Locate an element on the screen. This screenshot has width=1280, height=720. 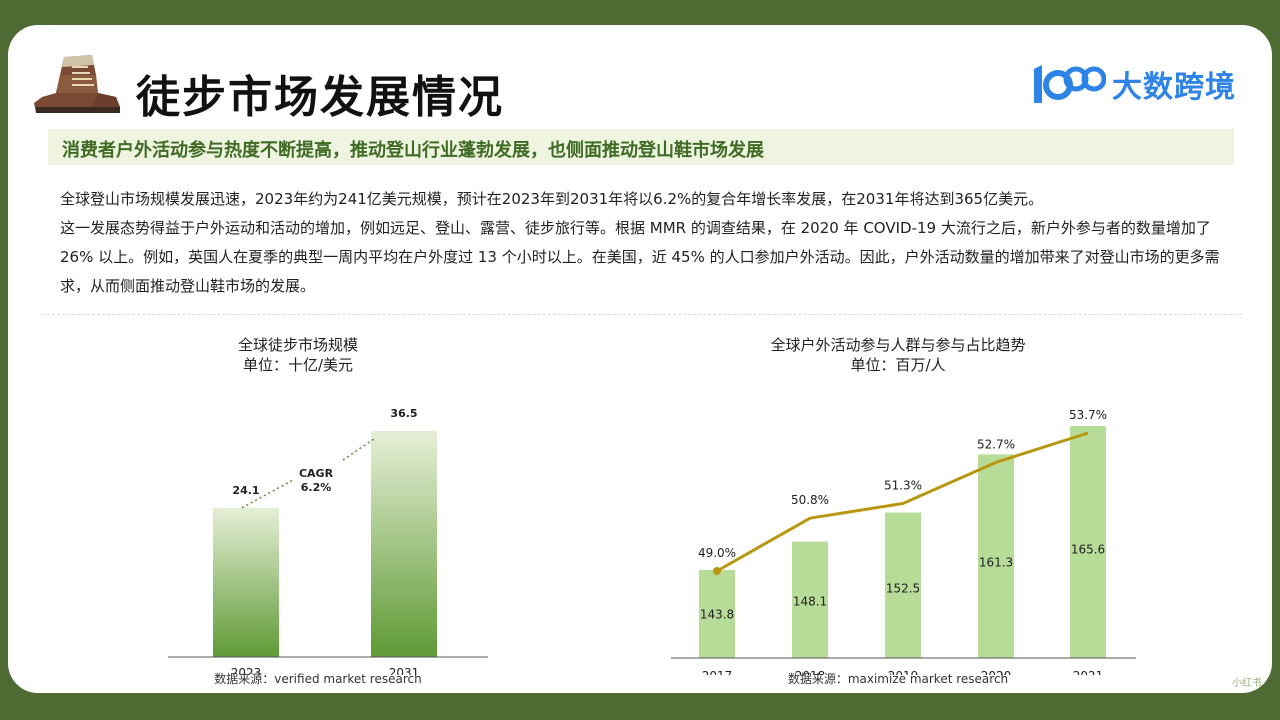
chart1-category-label: 2031 is located at coordinates (404, 670).